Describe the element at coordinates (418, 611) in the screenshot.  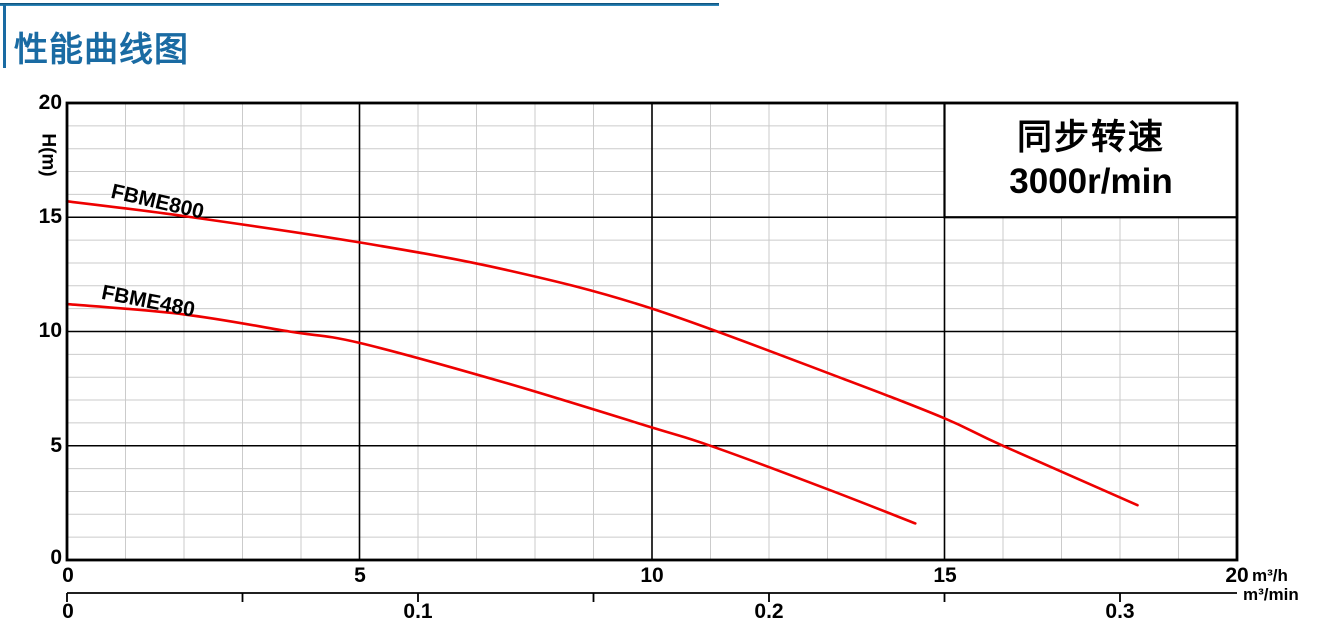
I see `x2-tick-0.1: 0.1` at that location.